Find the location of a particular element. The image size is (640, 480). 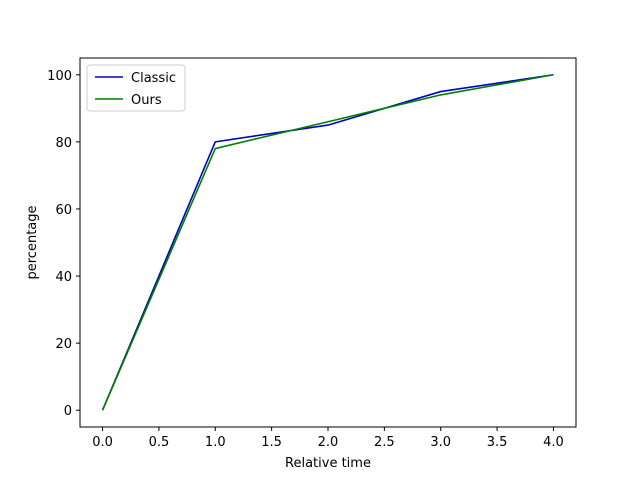

y-tick-label: 0 is located at coordinates (68, 411).